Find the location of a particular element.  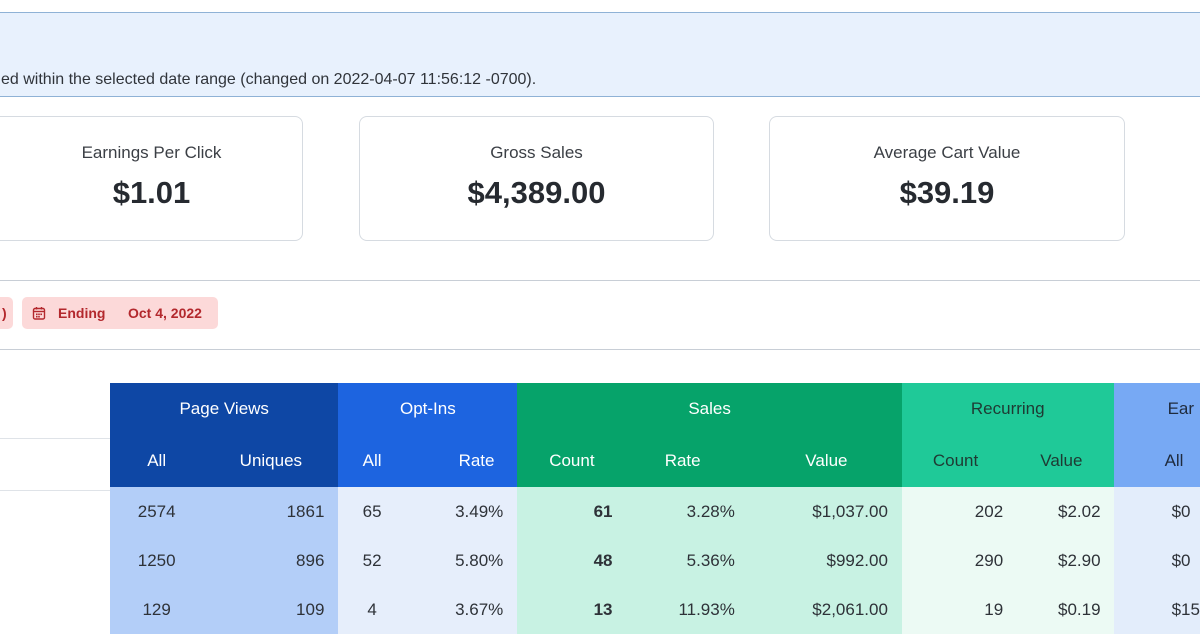

stat-value: $4,389.00 is located at coordinates (536, 192).